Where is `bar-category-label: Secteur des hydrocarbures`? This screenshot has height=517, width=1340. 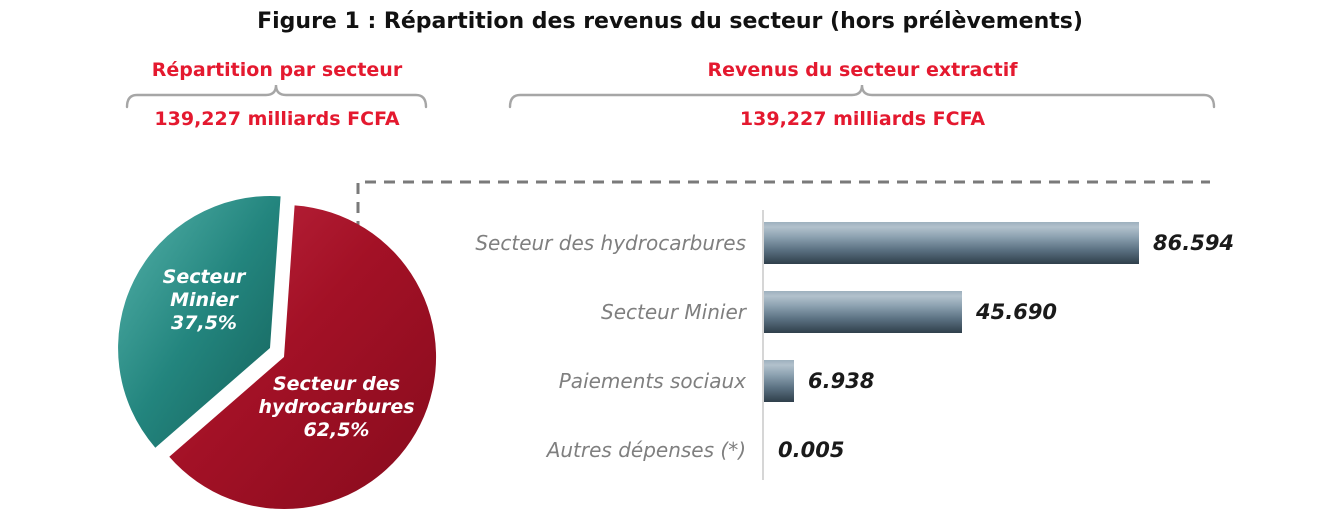 bar-category-label: Secteur des hydrocarbures is located at coordinates (610, 243).